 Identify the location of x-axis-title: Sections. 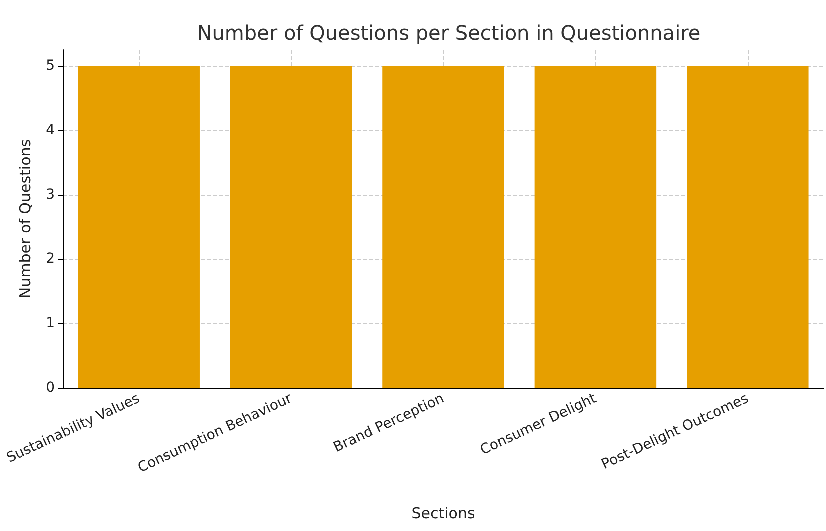
(444, 513).